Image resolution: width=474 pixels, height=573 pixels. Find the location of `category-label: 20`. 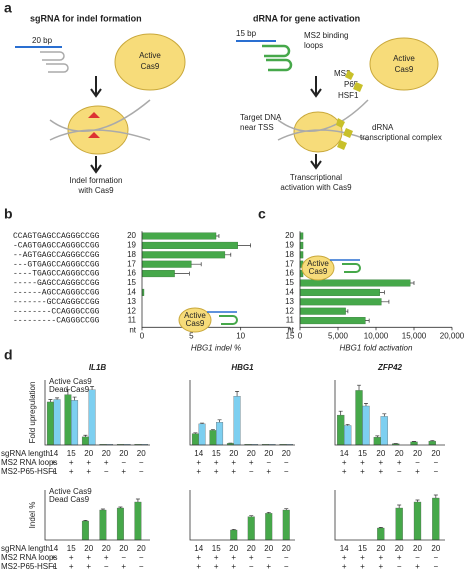

category-label: 20 is located at coordinates (131, 235).